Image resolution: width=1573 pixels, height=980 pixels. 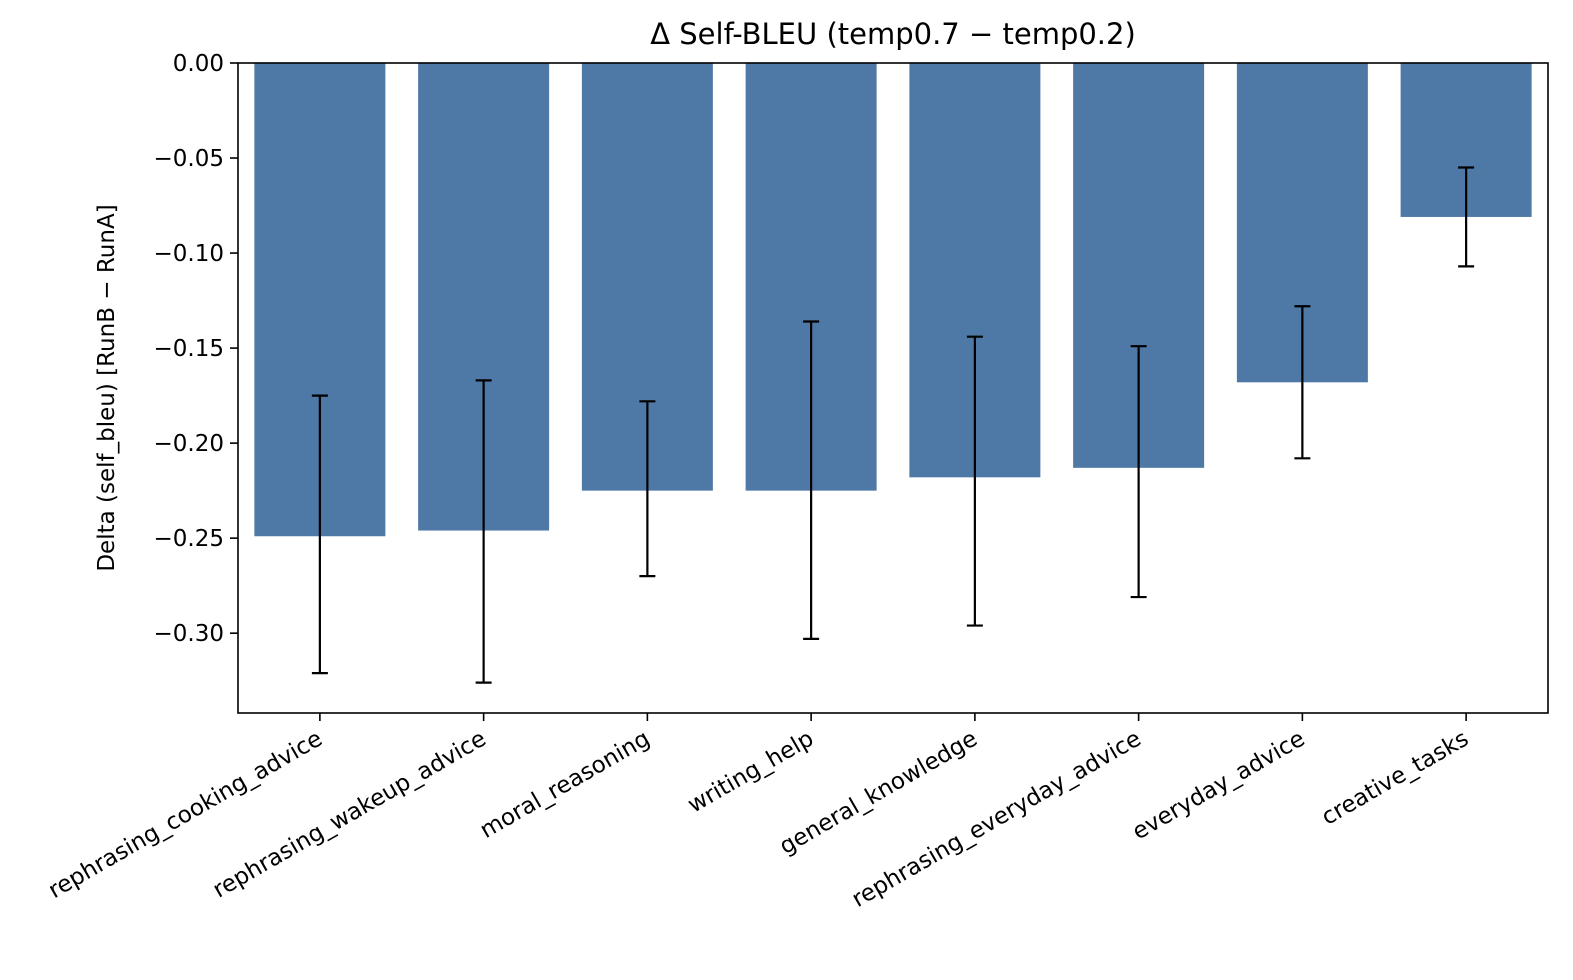 What do you see at coordinates (1395, 778) in the screenshot?
I see `x-tick-label: creative_tasks` at bounding box center [1395, 778].